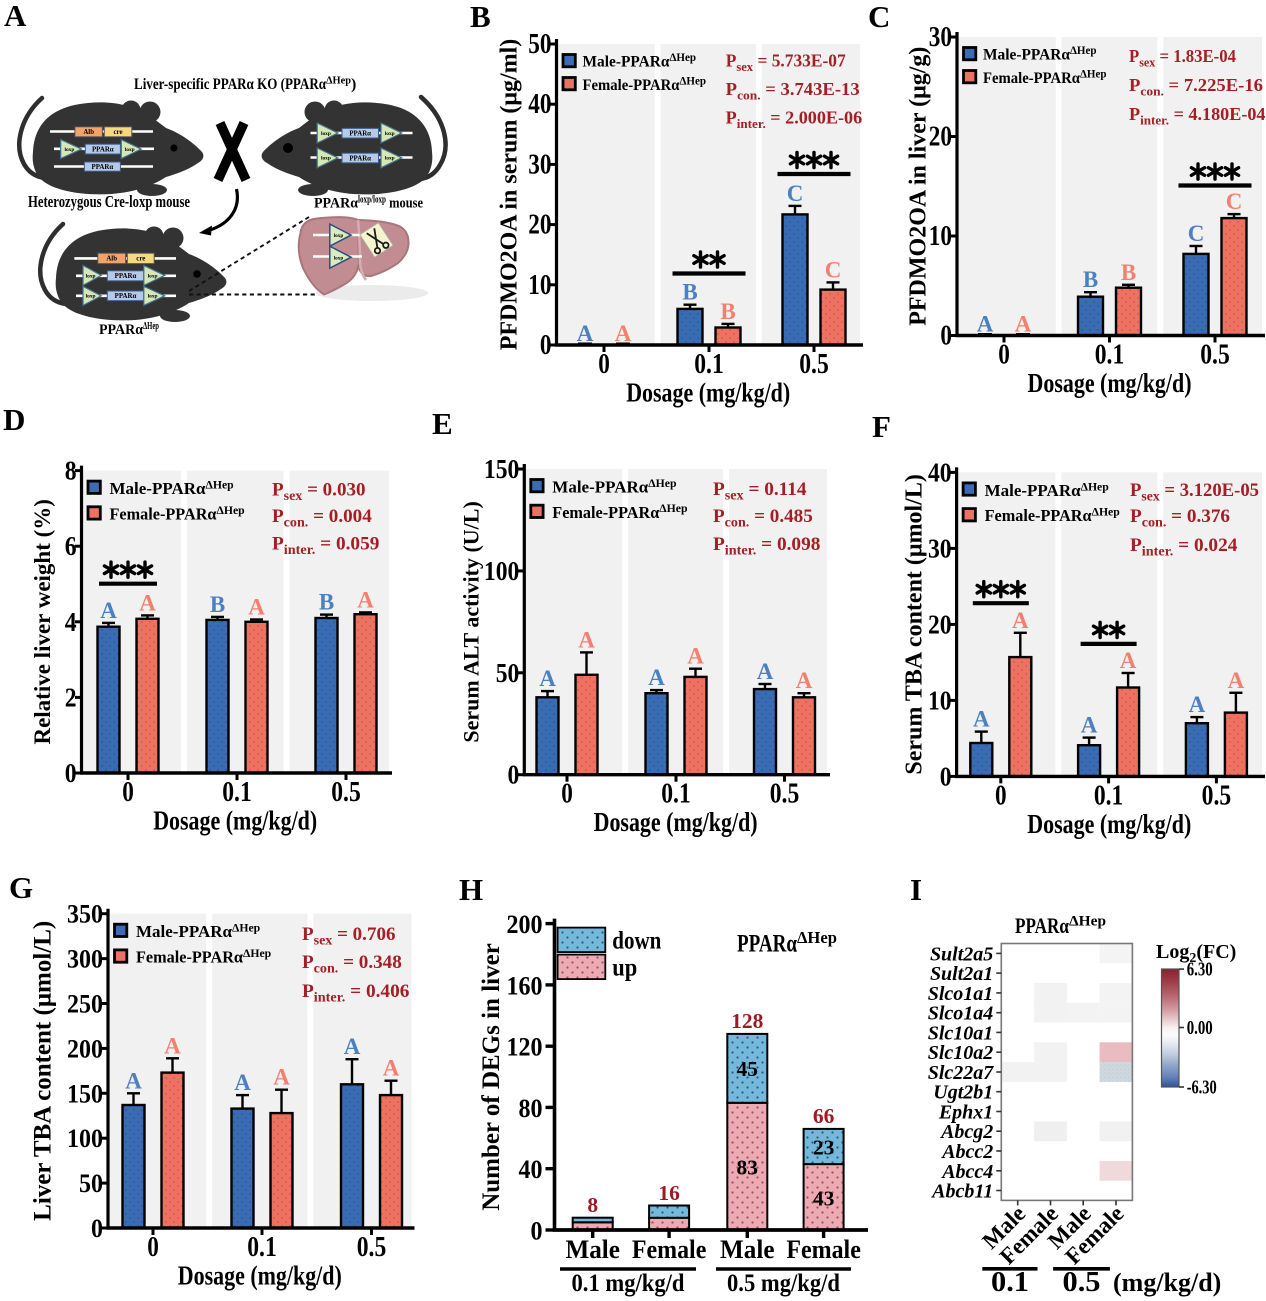  What do you see at coordinates (669, 1193) in the screenshot?
I see `svg-text: 16` at bounding box center [669, 1193].